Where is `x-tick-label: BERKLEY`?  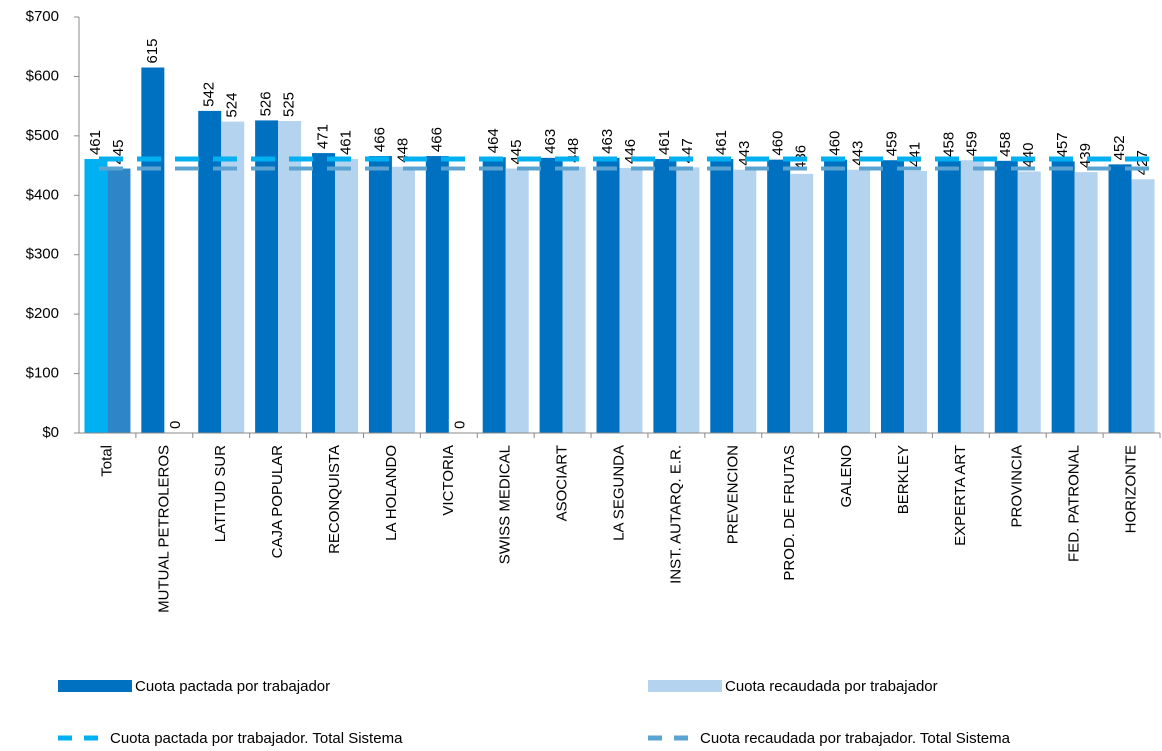
x-tick-label: BERKLEY is located at coordinates (903, 479).